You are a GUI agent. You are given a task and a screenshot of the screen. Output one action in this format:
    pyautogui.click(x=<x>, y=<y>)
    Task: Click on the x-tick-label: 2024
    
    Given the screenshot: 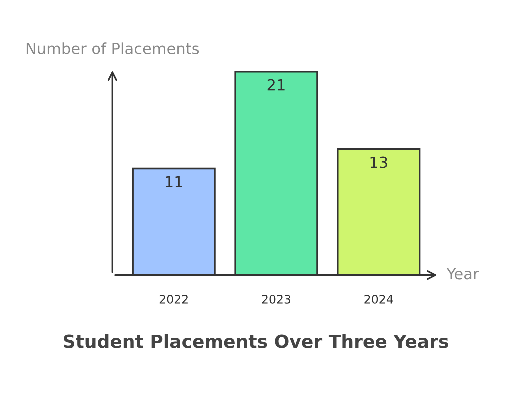 What is the action you would take?
    pyautogui.click(x=379, y=299)
    